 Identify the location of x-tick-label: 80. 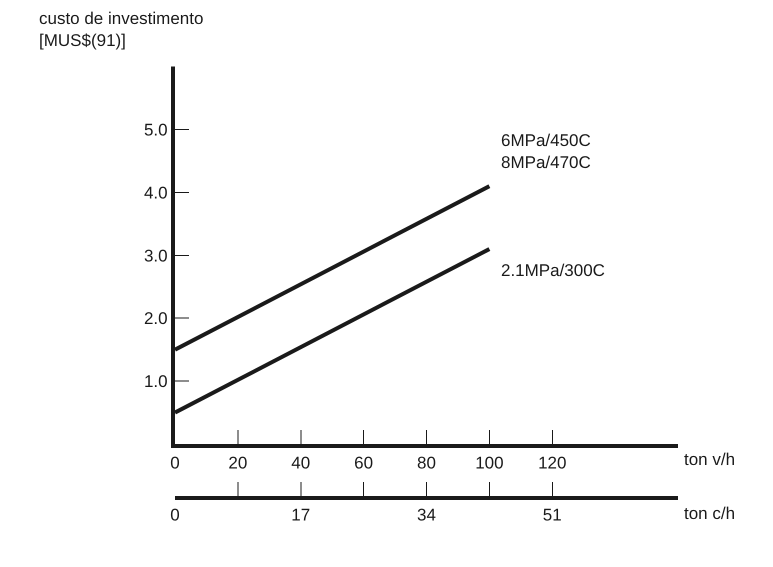
(426, 462).